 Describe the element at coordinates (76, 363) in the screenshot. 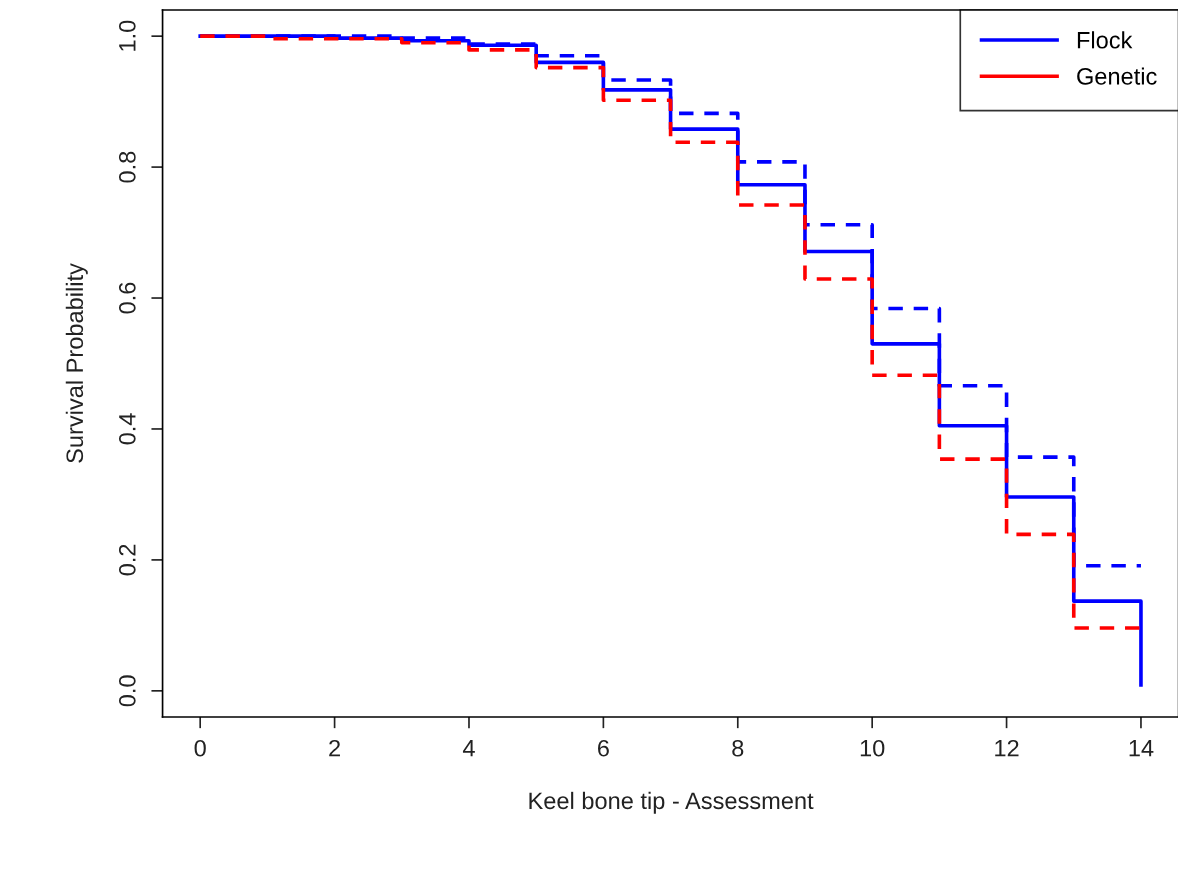

I see `y-axis-title: Survival Probability` at that location.